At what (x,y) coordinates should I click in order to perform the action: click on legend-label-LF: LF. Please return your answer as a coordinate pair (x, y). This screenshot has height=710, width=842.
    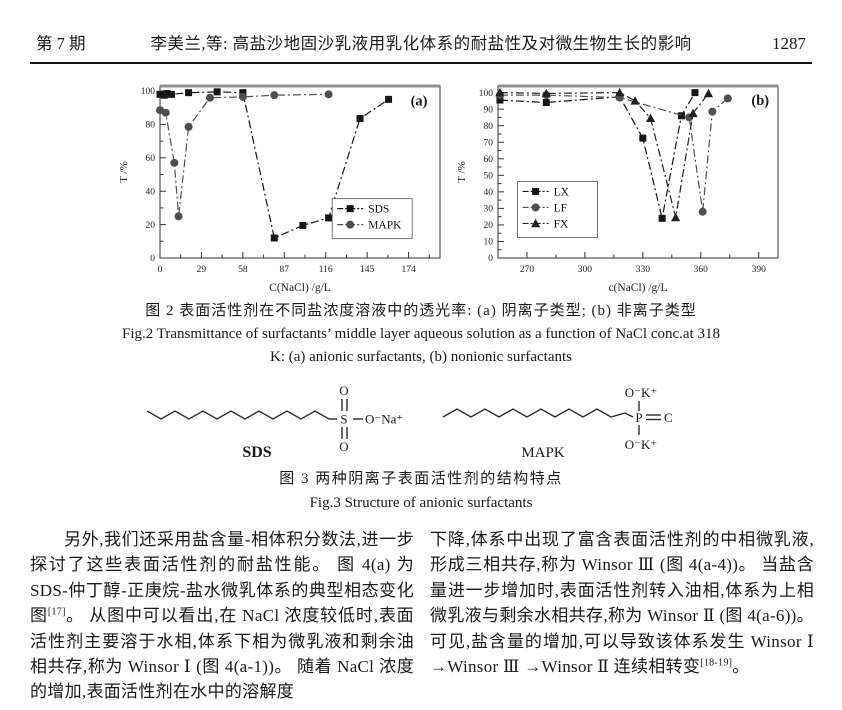
    Looking at the image, I should click on (560, 208).